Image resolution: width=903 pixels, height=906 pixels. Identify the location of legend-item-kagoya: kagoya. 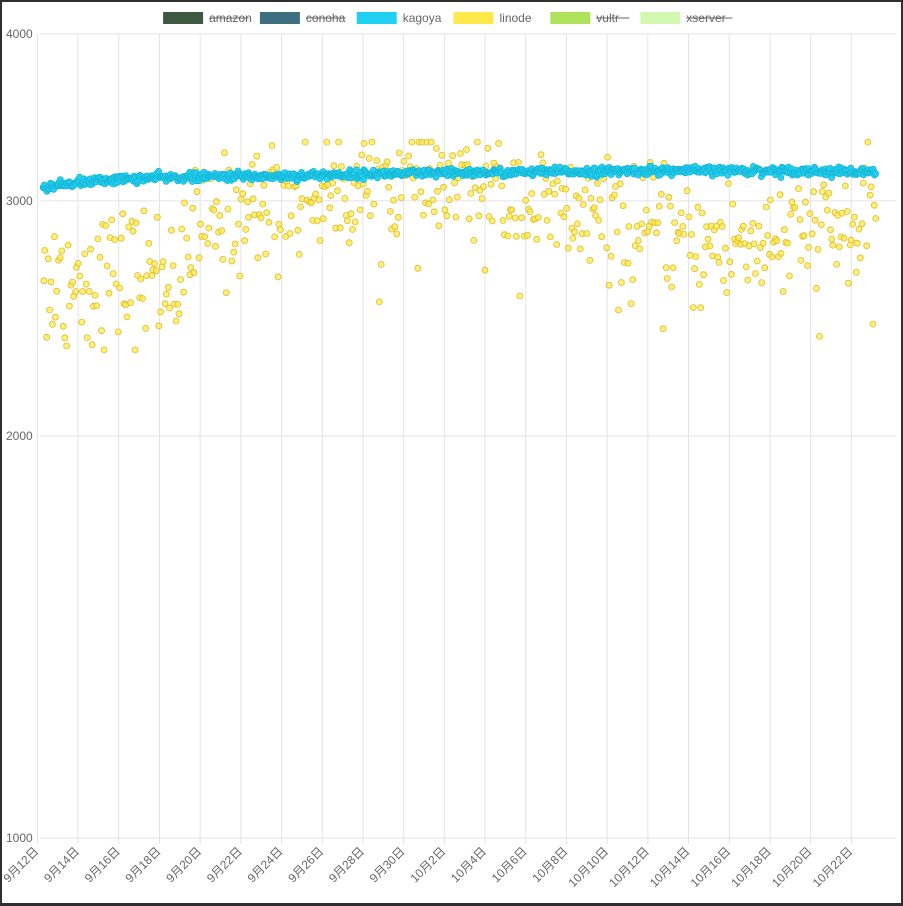
(399, 18).